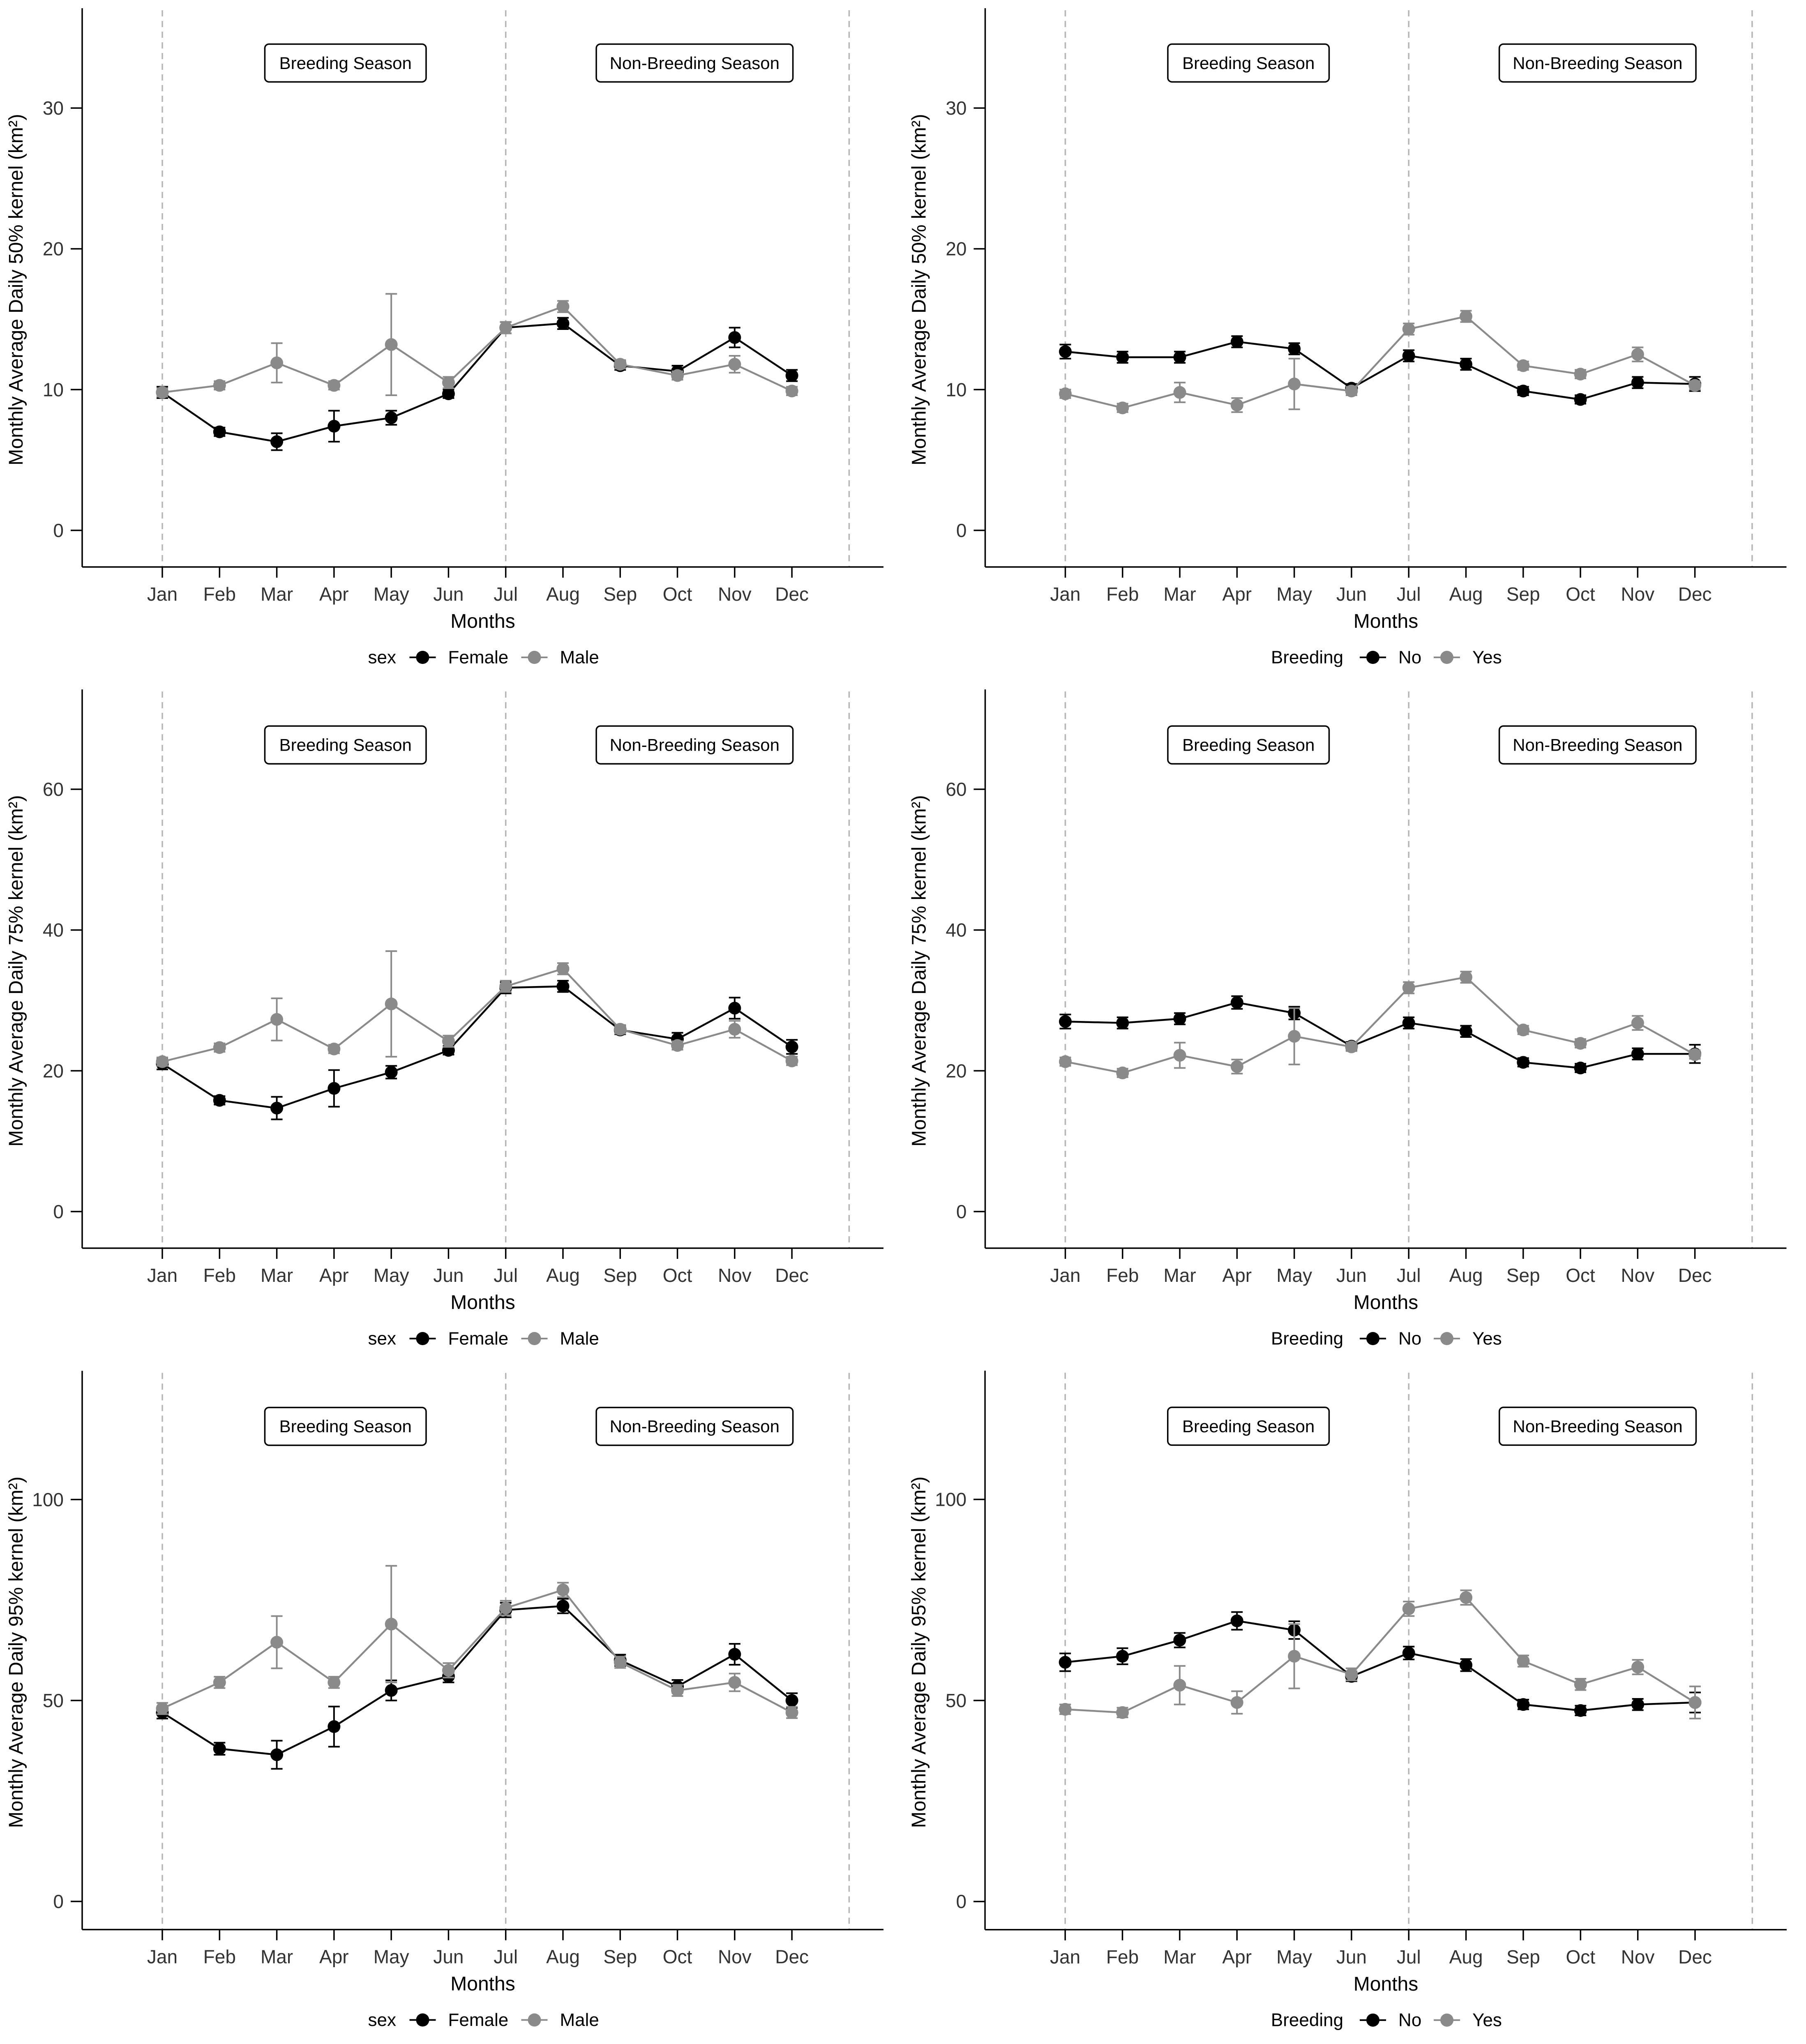 The image size is (1806, 2044). What do you see at coordinates (919, 970) in the screenshot?
I see `y-axis-title: Monthly Average Daily 75% kernel (km²)` at bounding box center [919, 970].